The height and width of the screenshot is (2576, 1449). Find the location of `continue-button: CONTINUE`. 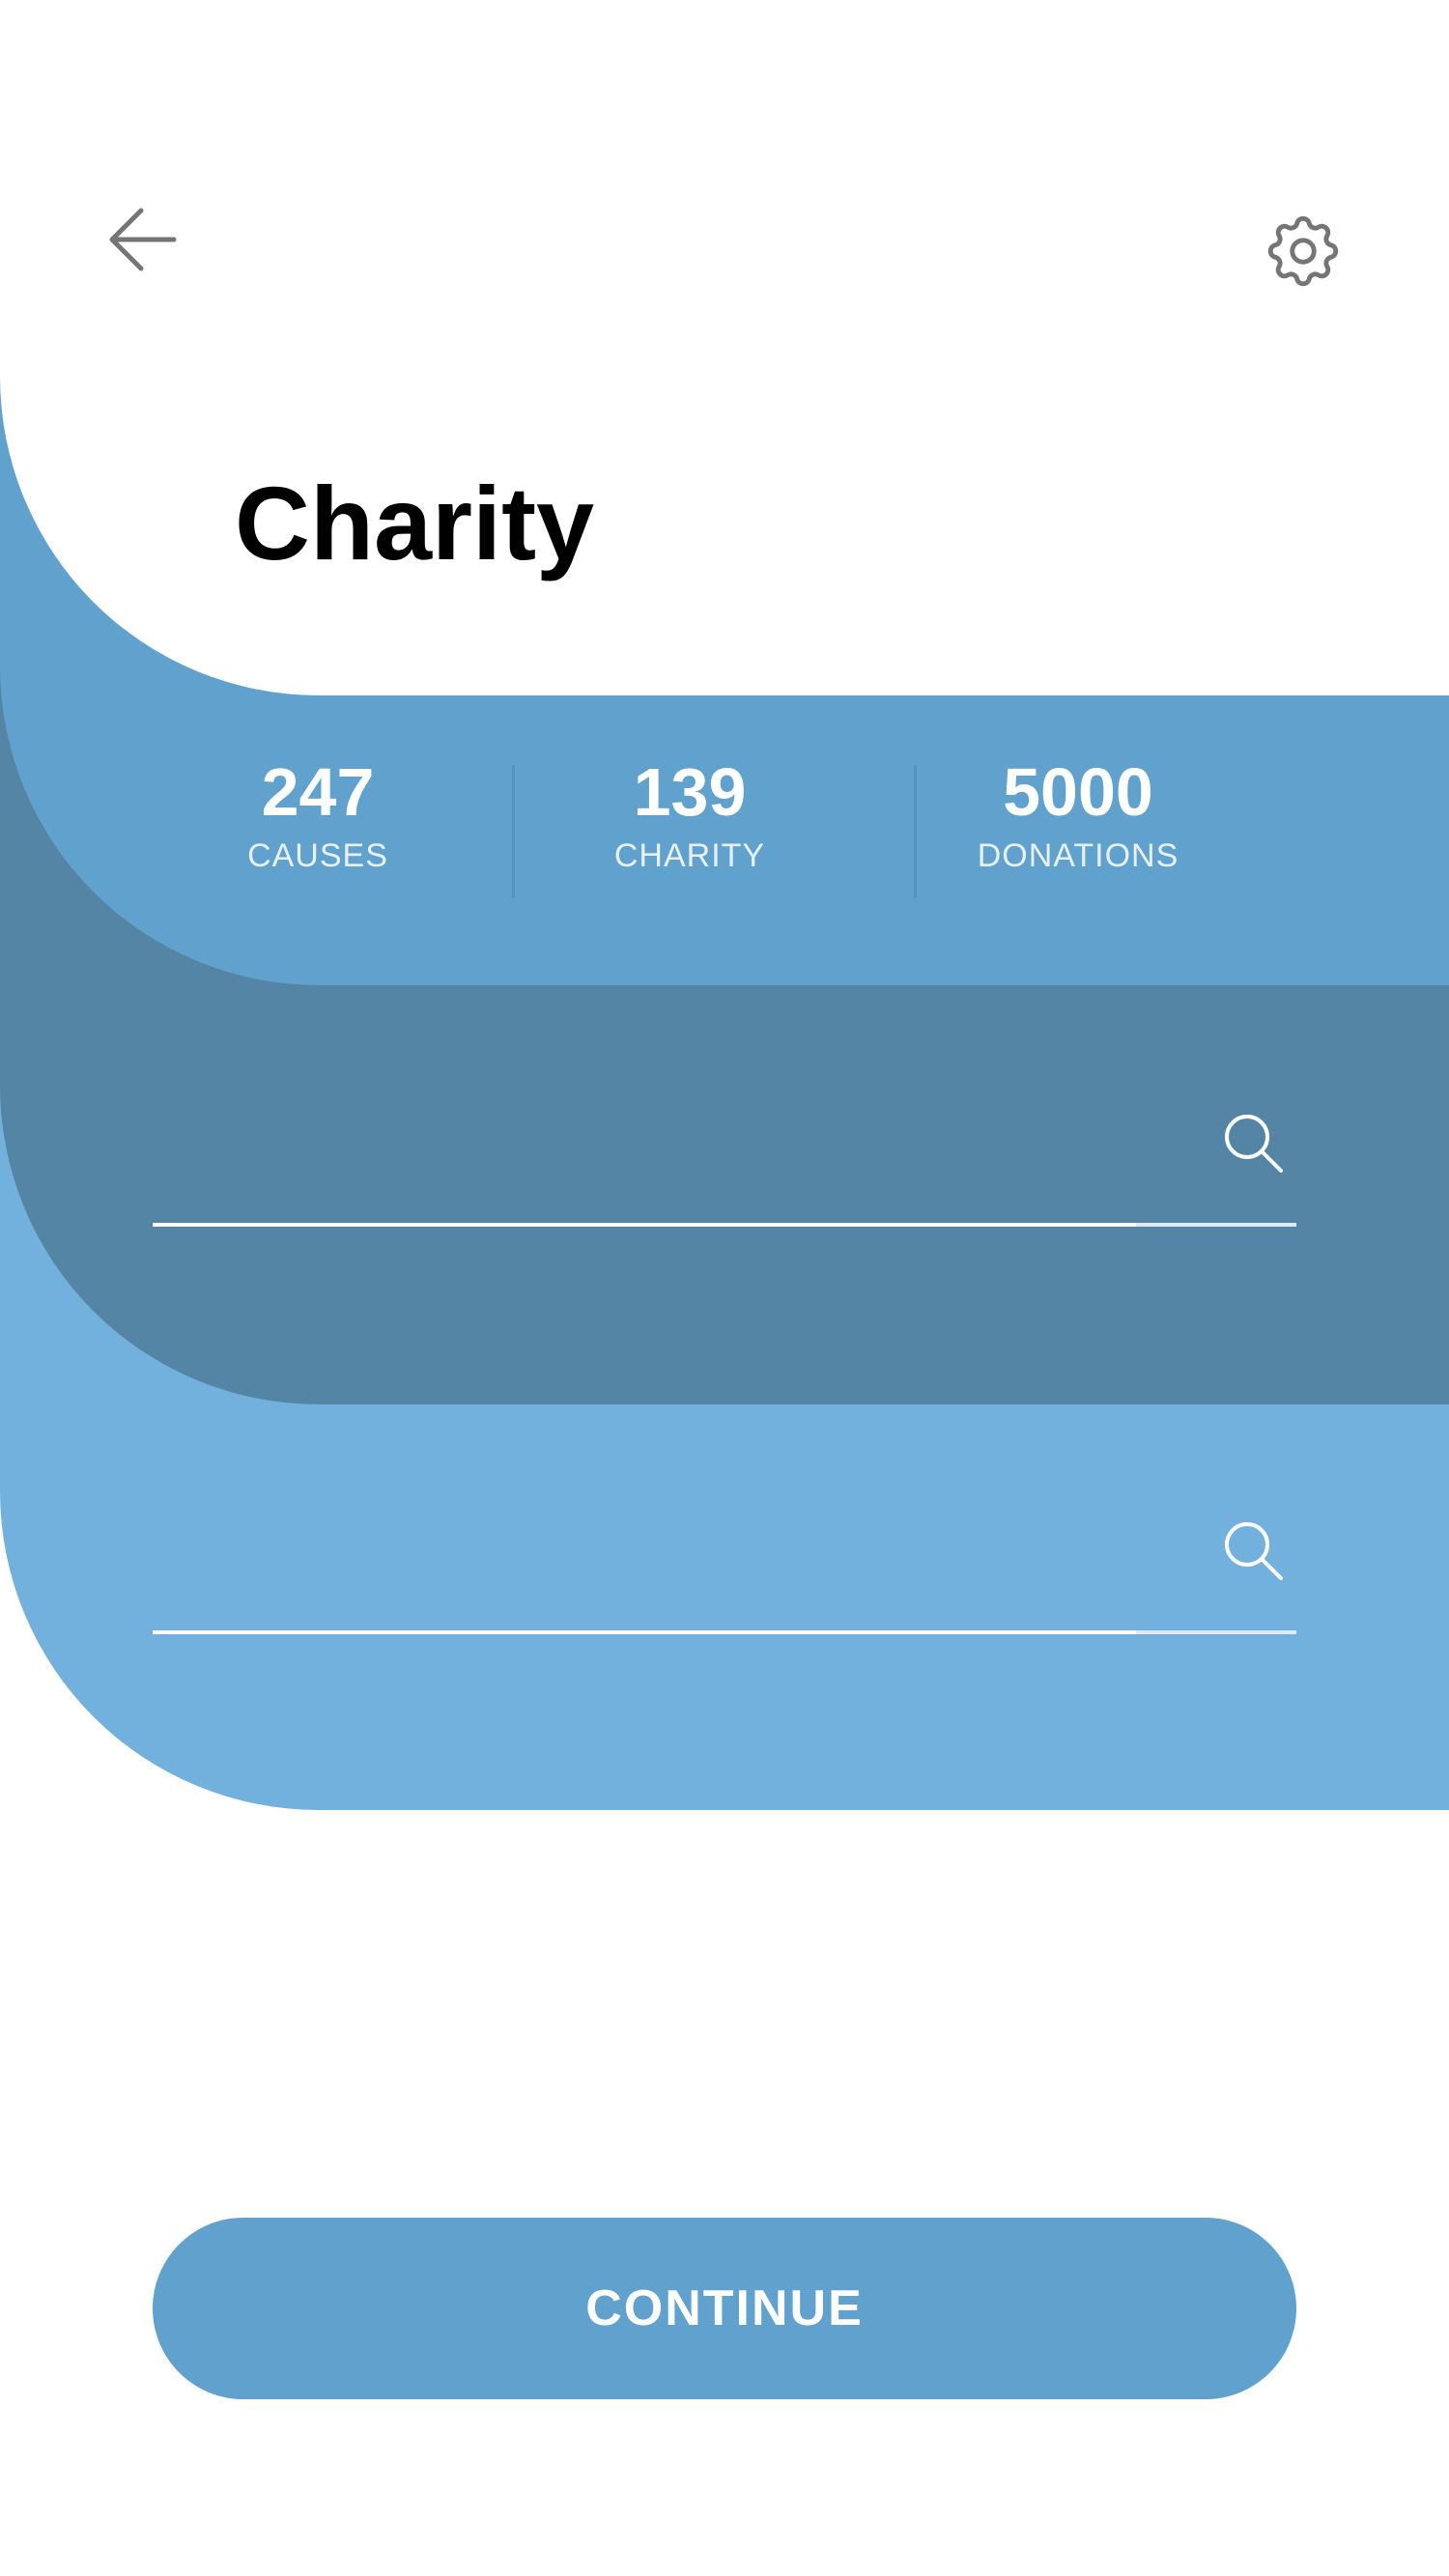

continue-button: CONTINUE is located at coordinates (724, 2308).